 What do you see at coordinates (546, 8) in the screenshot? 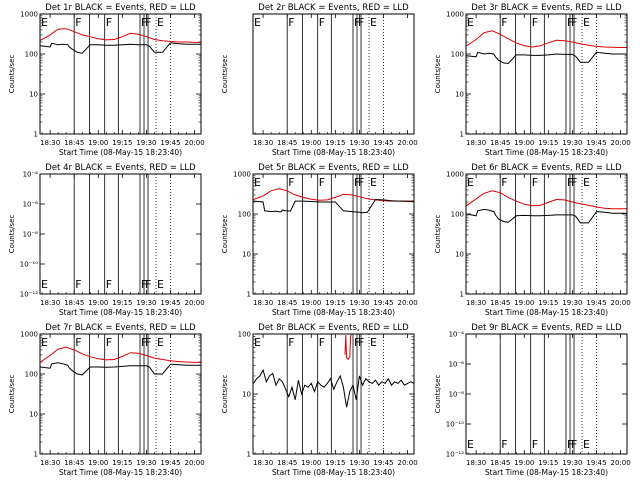
I see `panel-title: Det 3r BLACK = Events, RED = LLD` at bounding box center [546, 8].